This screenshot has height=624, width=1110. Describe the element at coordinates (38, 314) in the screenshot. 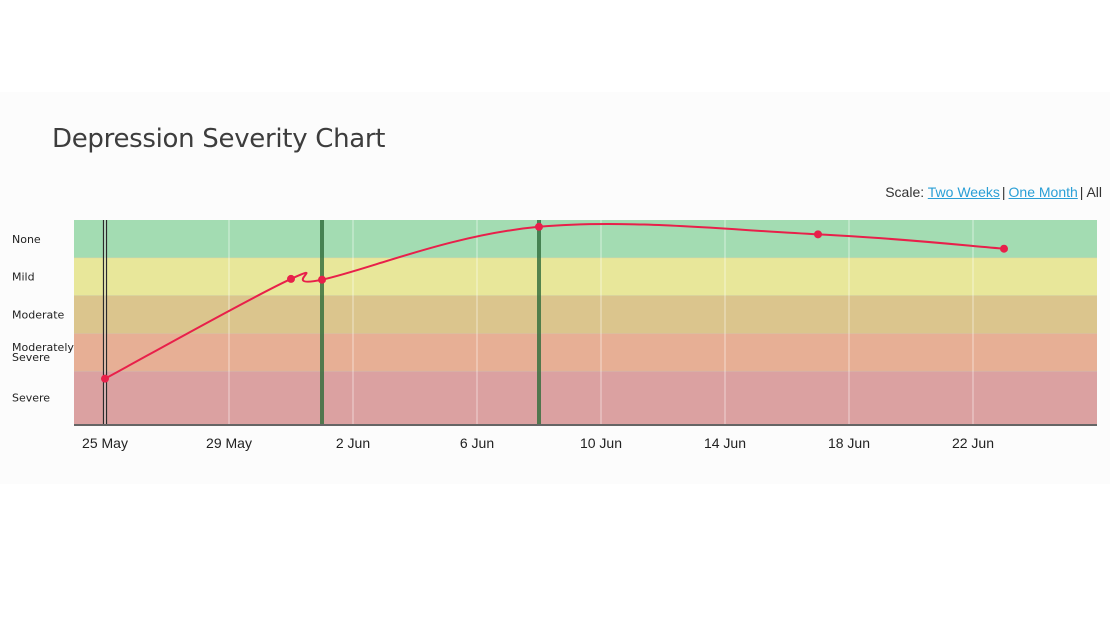

I see `y-axis-label: Moderate` at that location.